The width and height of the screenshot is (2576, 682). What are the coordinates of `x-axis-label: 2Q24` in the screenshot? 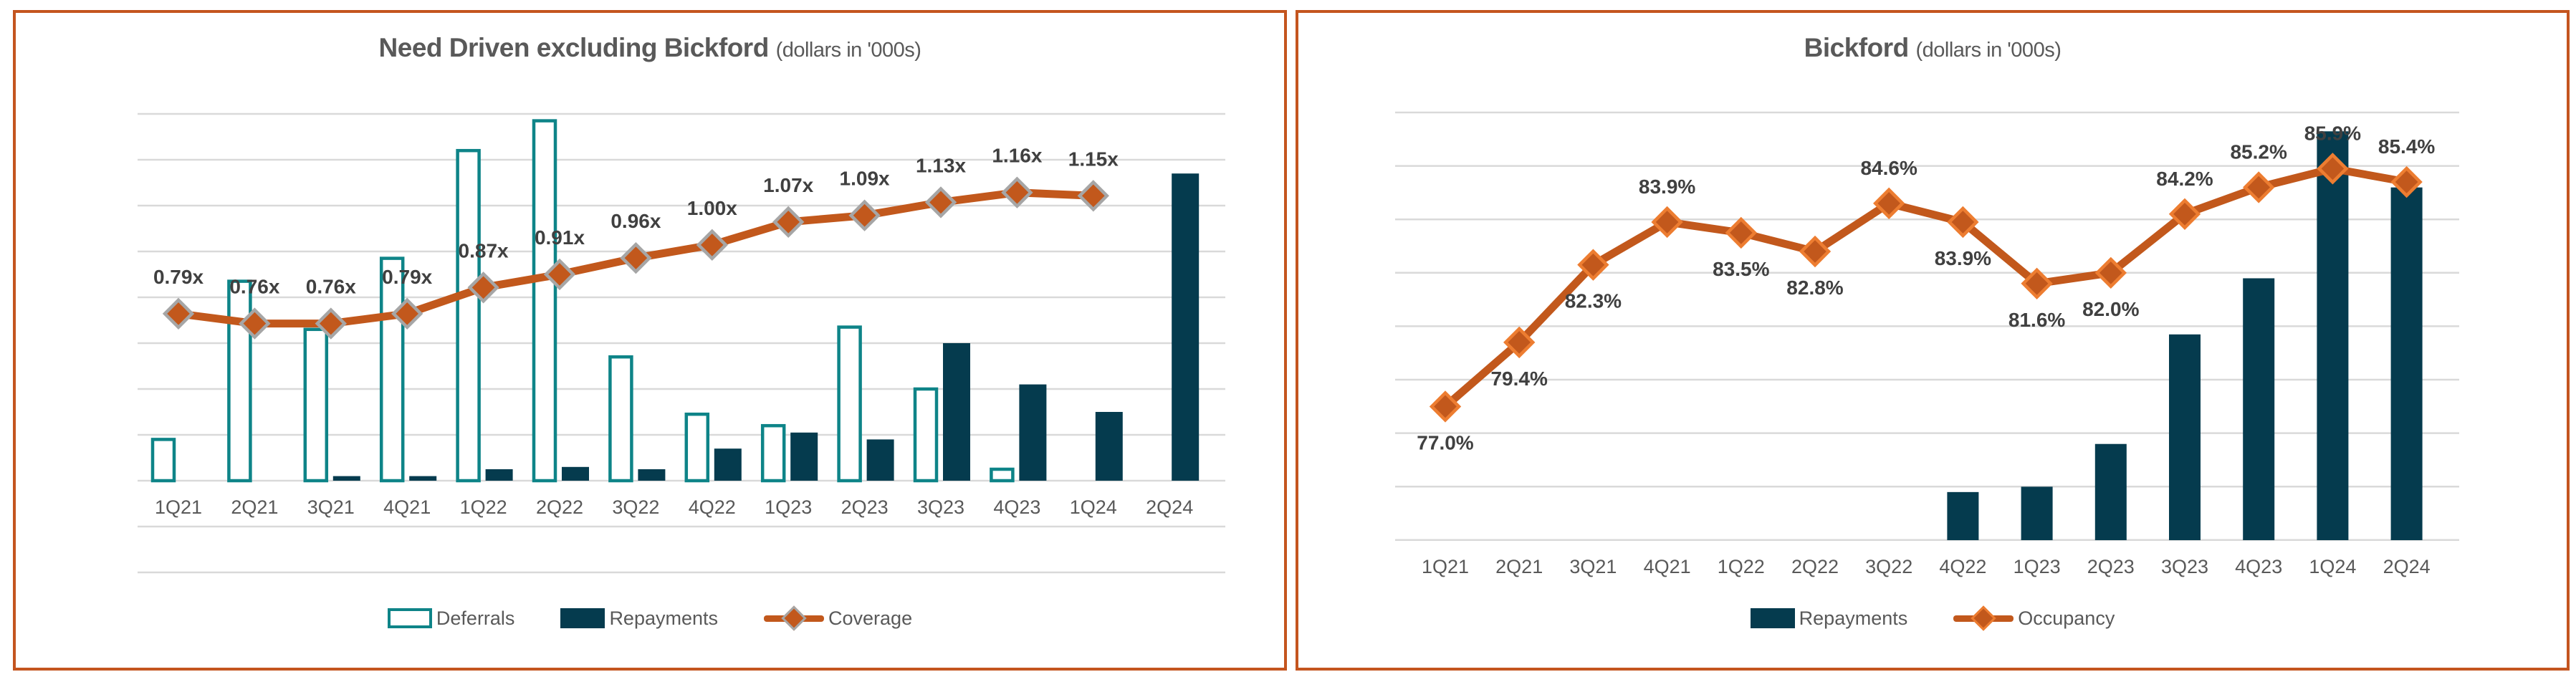 It's located at (2407, 567).